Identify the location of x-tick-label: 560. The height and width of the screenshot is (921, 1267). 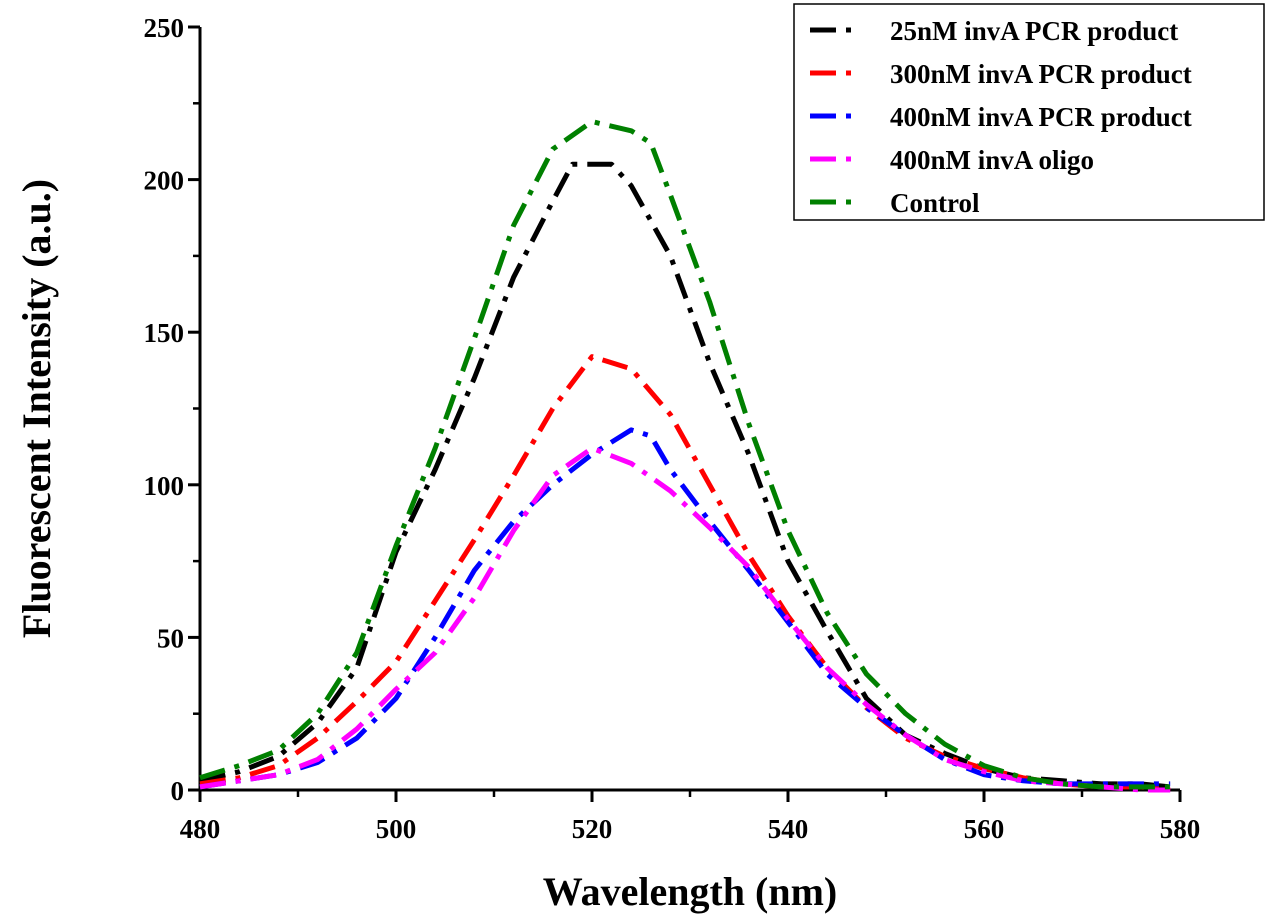
(984, 829).